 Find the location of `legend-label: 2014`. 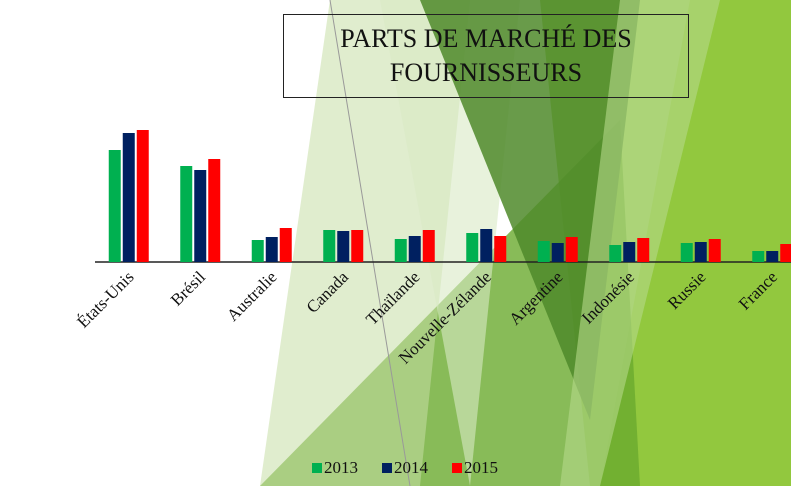

legend-label: 2014 is located at coordinates (411, 467).